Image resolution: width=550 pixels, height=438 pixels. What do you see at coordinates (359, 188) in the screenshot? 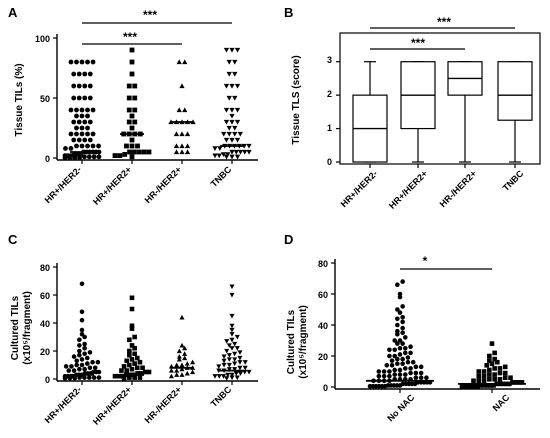
I see `panel-b-category-label: HR+/HER2-` at bounding box center [359, 188].